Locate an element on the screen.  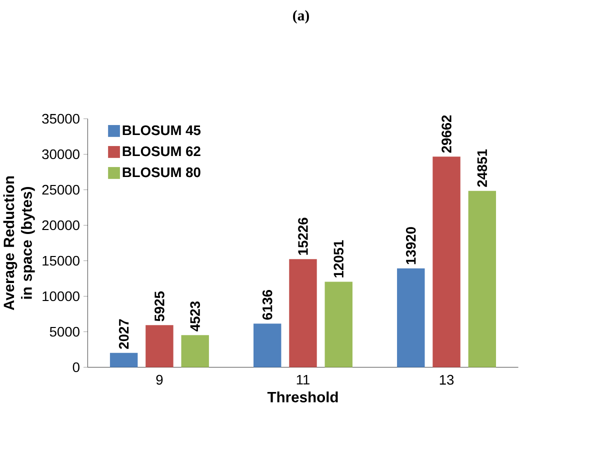
y-tick-label: 15000 is located at coordinates (61, 261).